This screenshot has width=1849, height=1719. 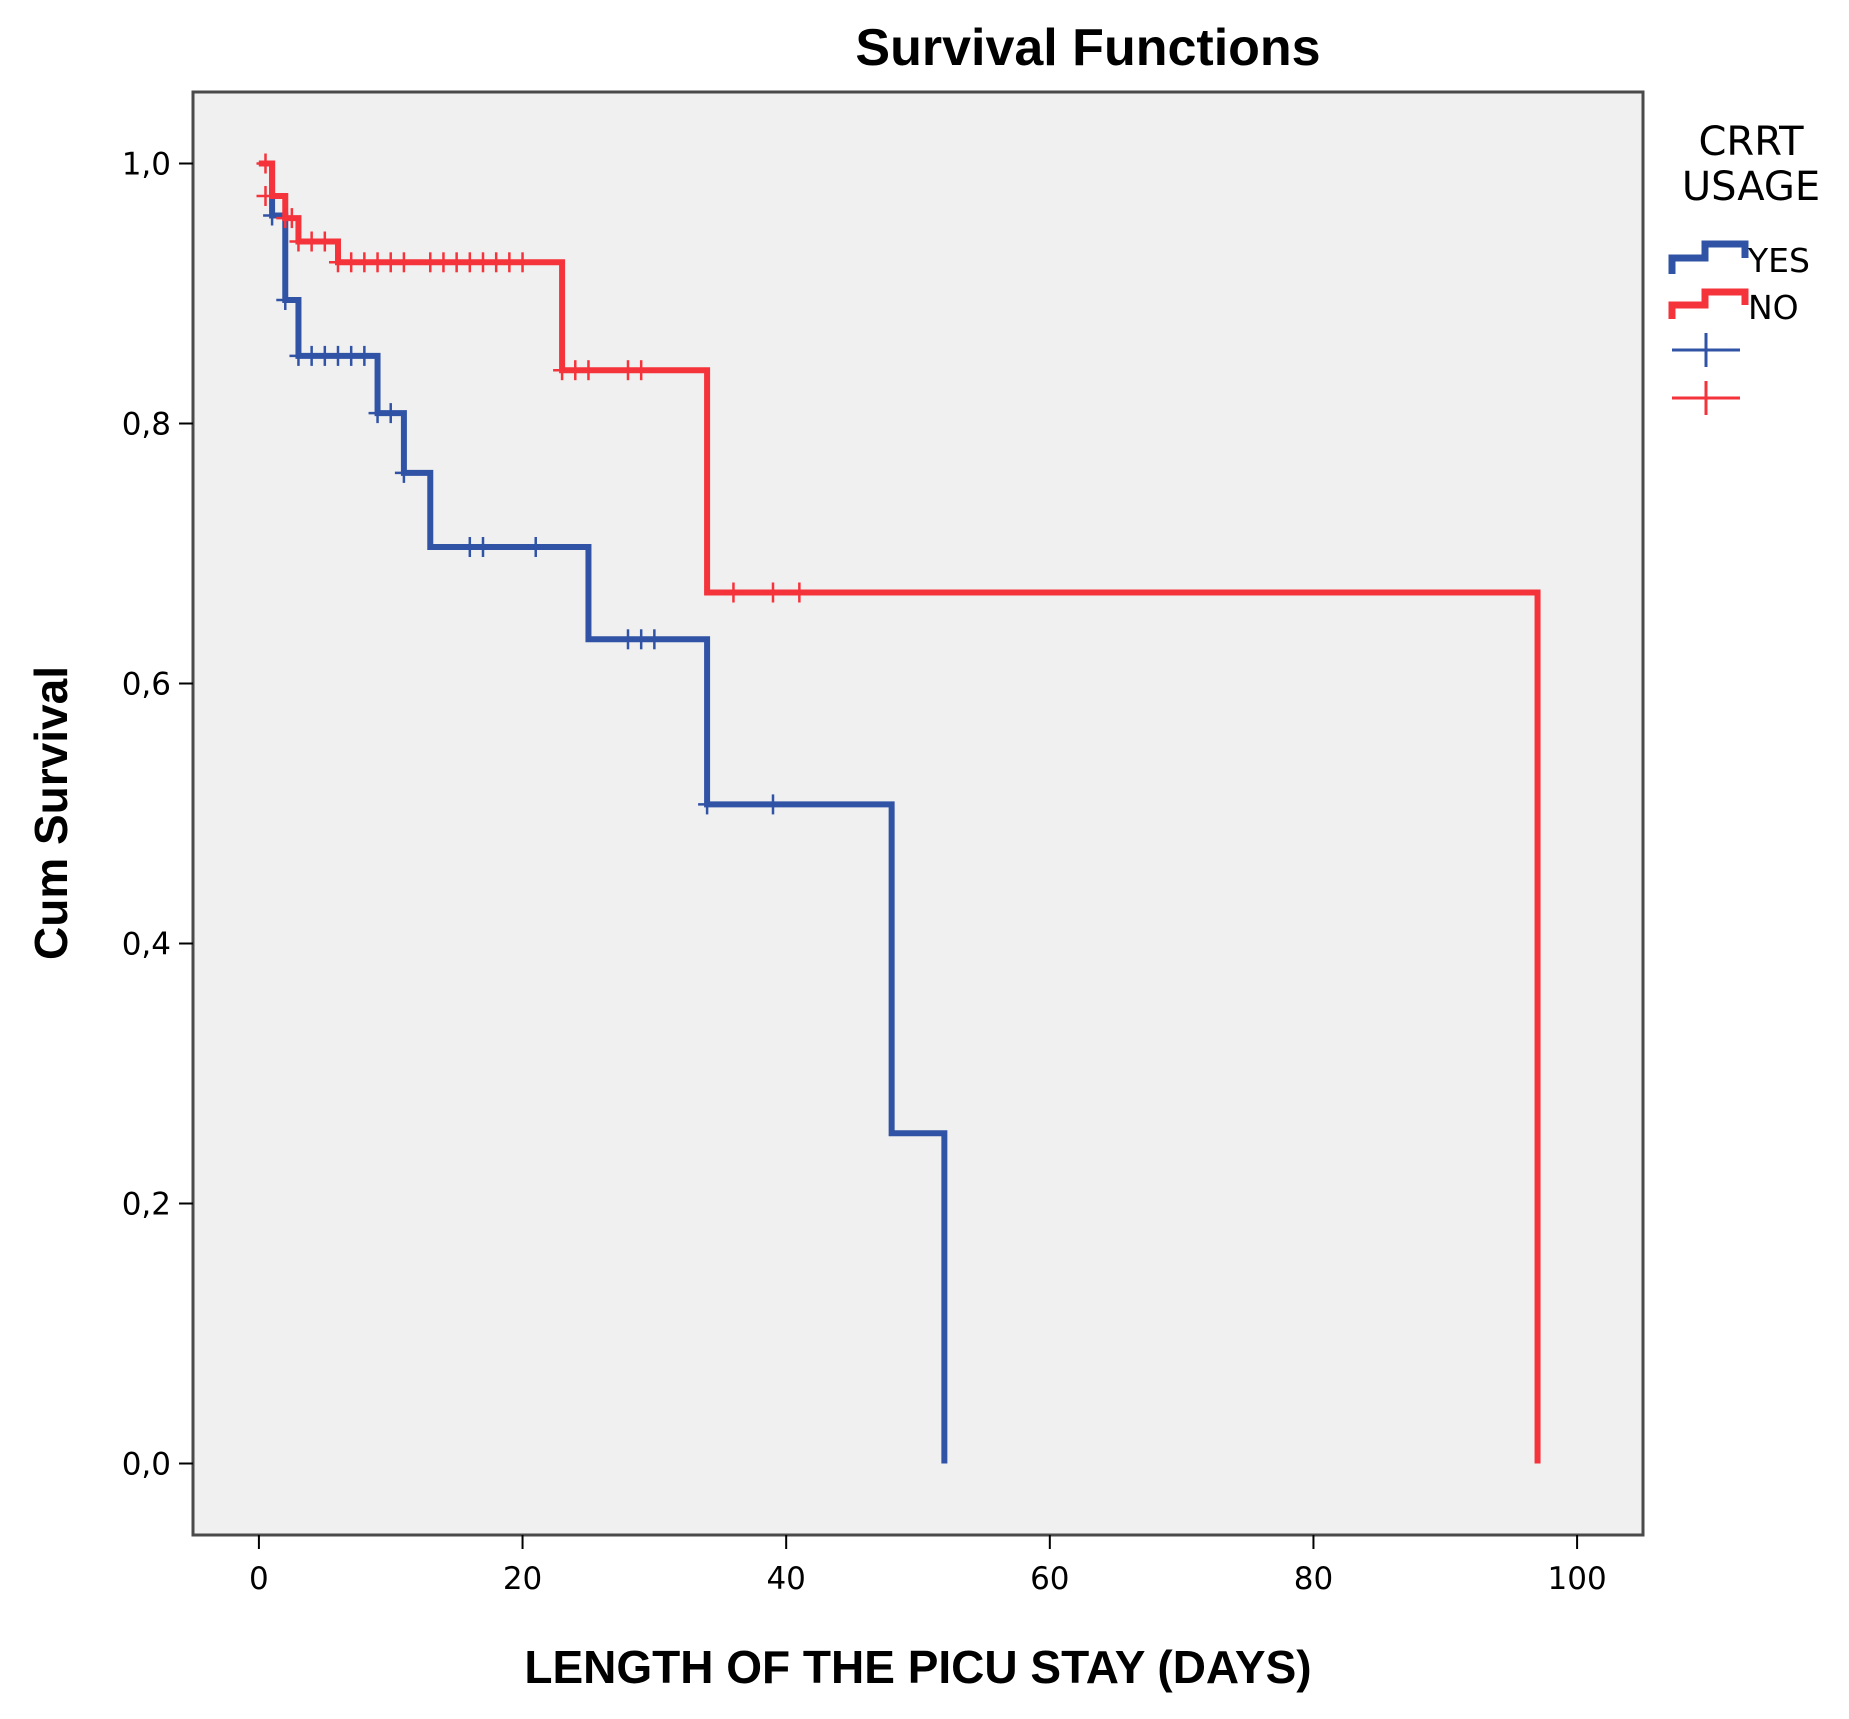 I want to click on y-tick-label: 0,2, so click(x=146, y=1205).